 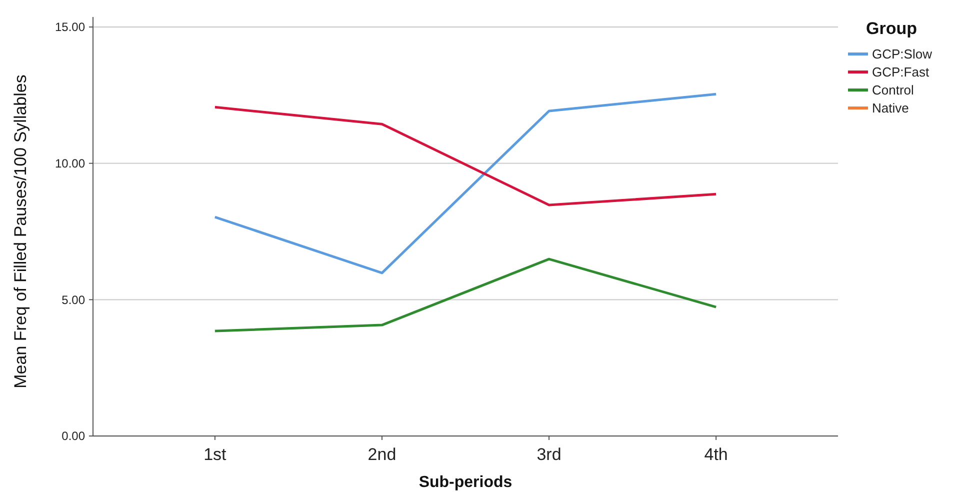 I want to click on x-tick-label: 3rd, so click(x=549, y=454).